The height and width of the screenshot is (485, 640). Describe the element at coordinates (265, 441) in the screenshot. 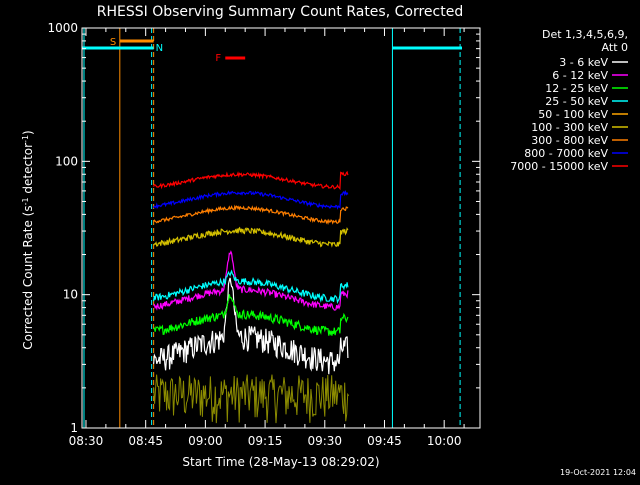

I see `x-tick-label: 09:15` at that location.